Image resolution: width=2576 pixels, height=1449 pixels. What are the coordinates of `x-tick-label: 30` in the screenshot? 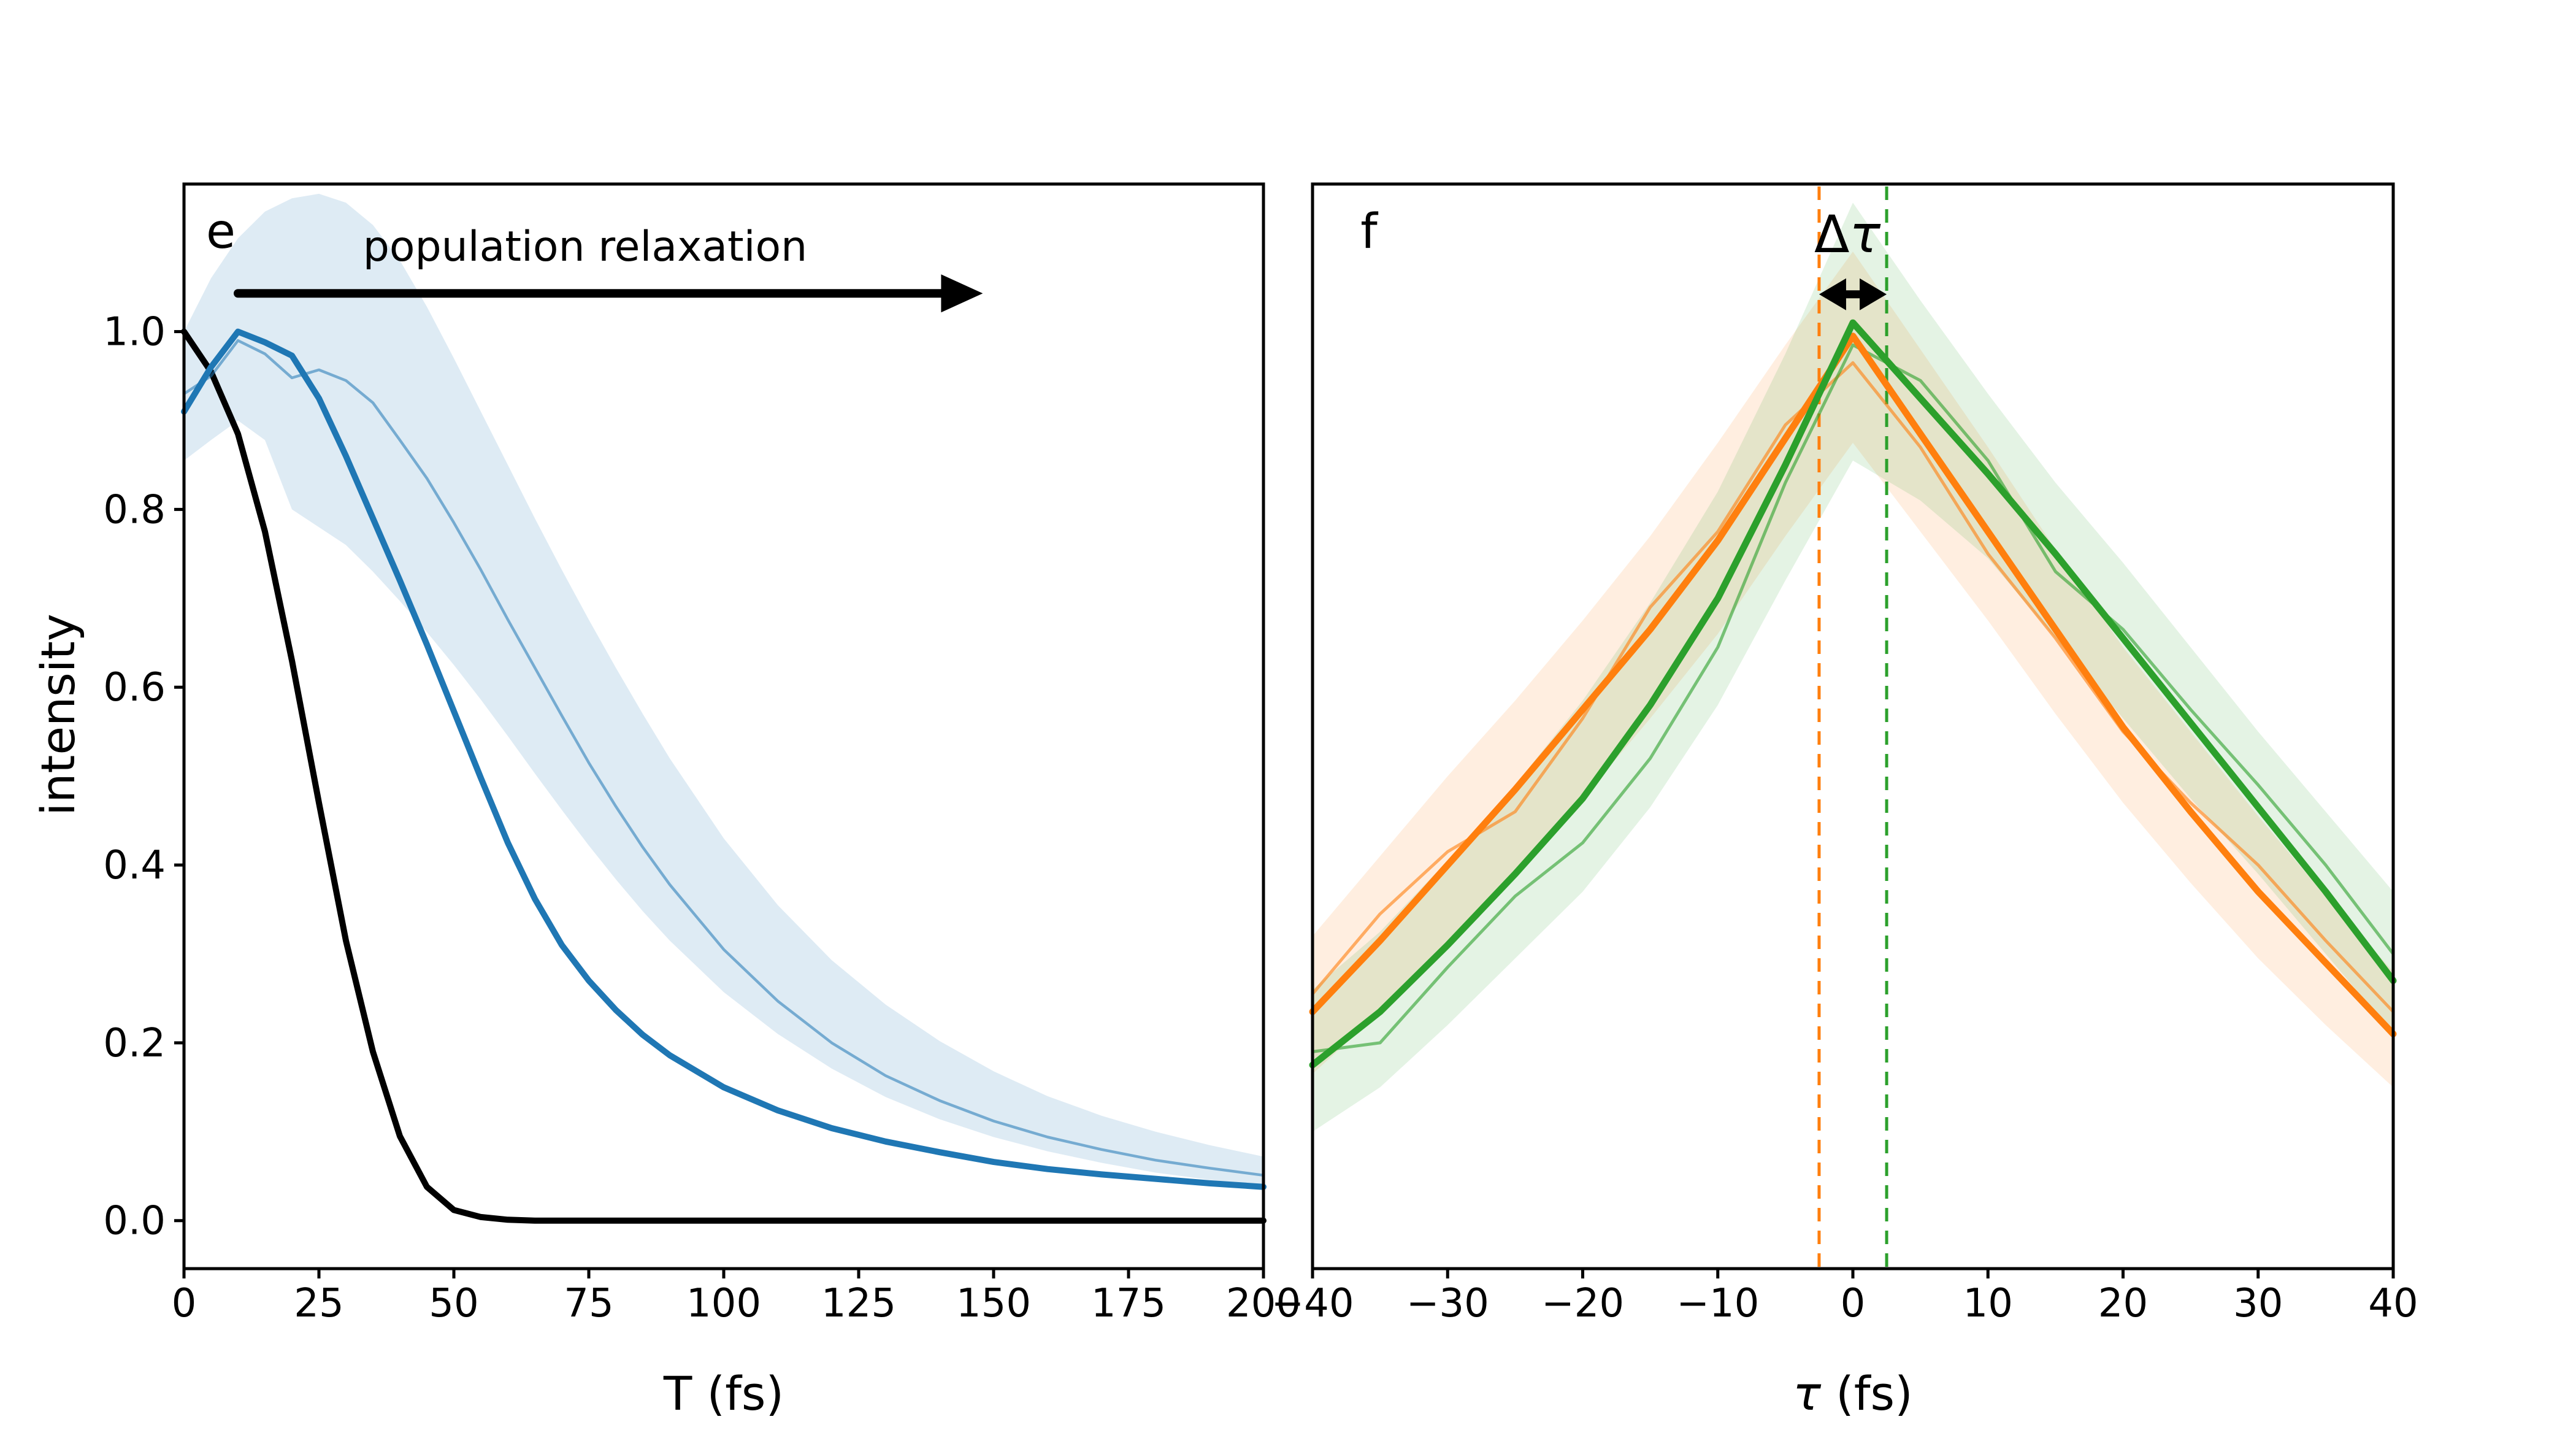 It's located at (2258, 1303).